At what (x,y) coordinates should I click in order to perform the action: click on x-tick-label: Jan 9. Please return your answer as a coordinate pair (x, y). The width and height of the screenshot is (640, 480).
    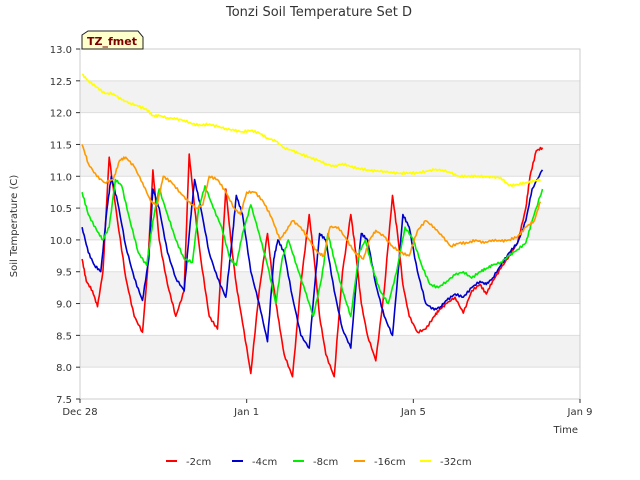
    Looking at the image, I should click on (580, 412).